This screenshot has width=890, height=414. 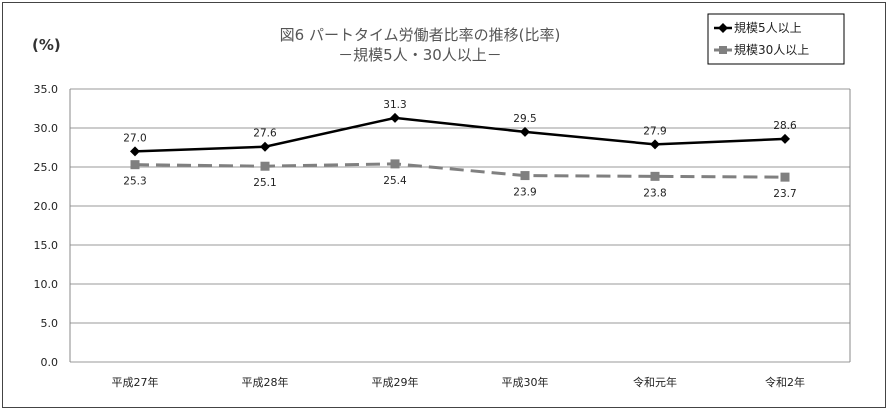 What do you see at coordinates (768, 27) in the screenshot?
I see `legend-label-5: 規模5人以上` at bounding box center [768, 27].